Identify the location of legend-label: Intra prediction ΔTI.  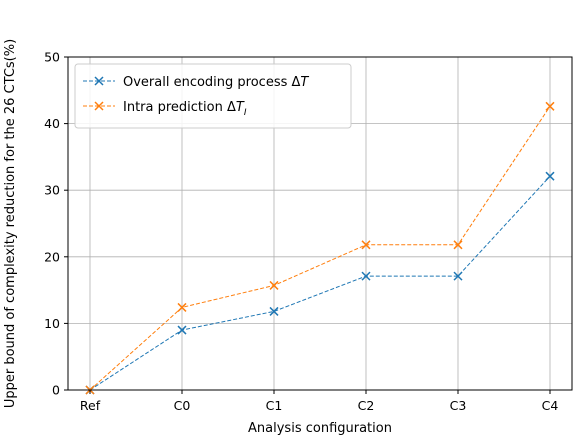
(185, 109).